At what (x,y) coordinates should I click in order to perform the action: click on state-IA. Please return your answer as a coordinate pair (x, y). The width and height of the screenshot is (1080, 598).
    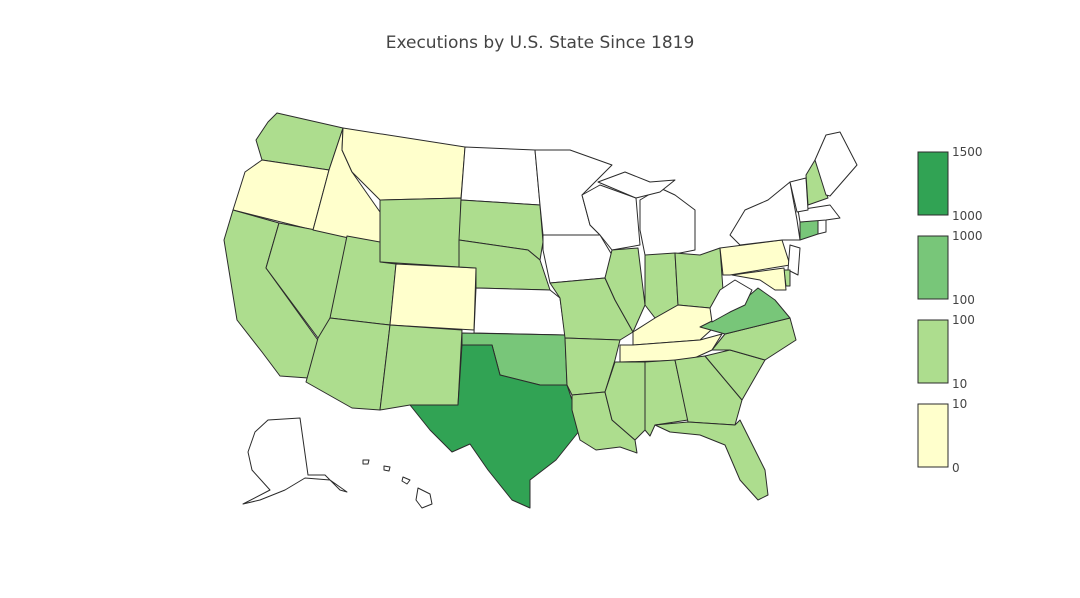
    Looking at the image, I should click on (577, 259).